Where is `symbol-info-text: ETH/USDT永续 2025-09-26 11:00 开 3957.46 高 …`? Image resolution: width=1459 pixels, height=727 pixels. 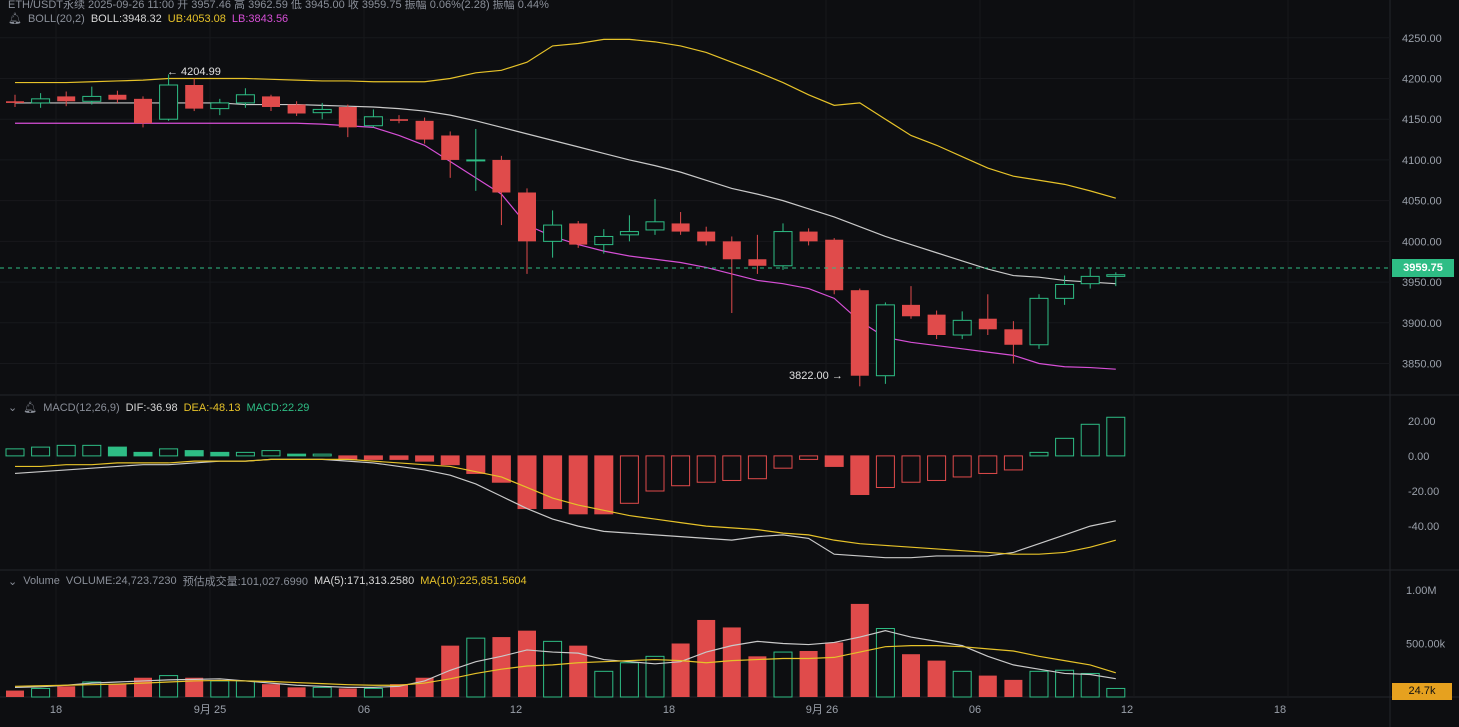
symbol-info-text: ETH/USDT永续 2025-09-26 11:00 开 3957.46 高 … is located at coordinates (278, 5).